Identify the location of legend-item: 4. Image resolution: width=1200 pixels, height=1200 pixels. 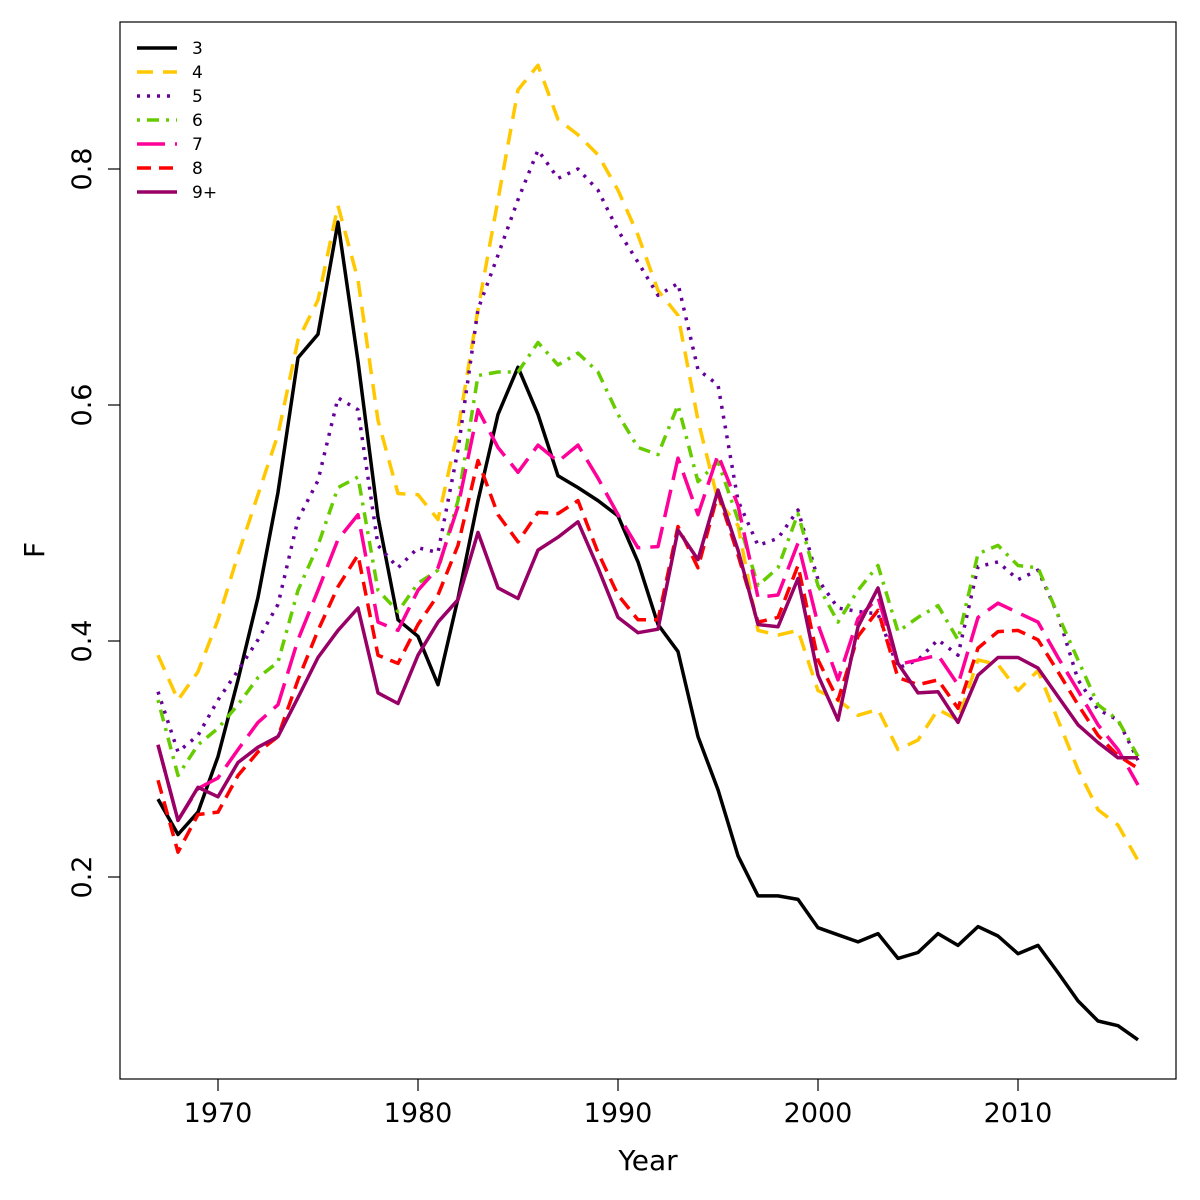
(170, 73).